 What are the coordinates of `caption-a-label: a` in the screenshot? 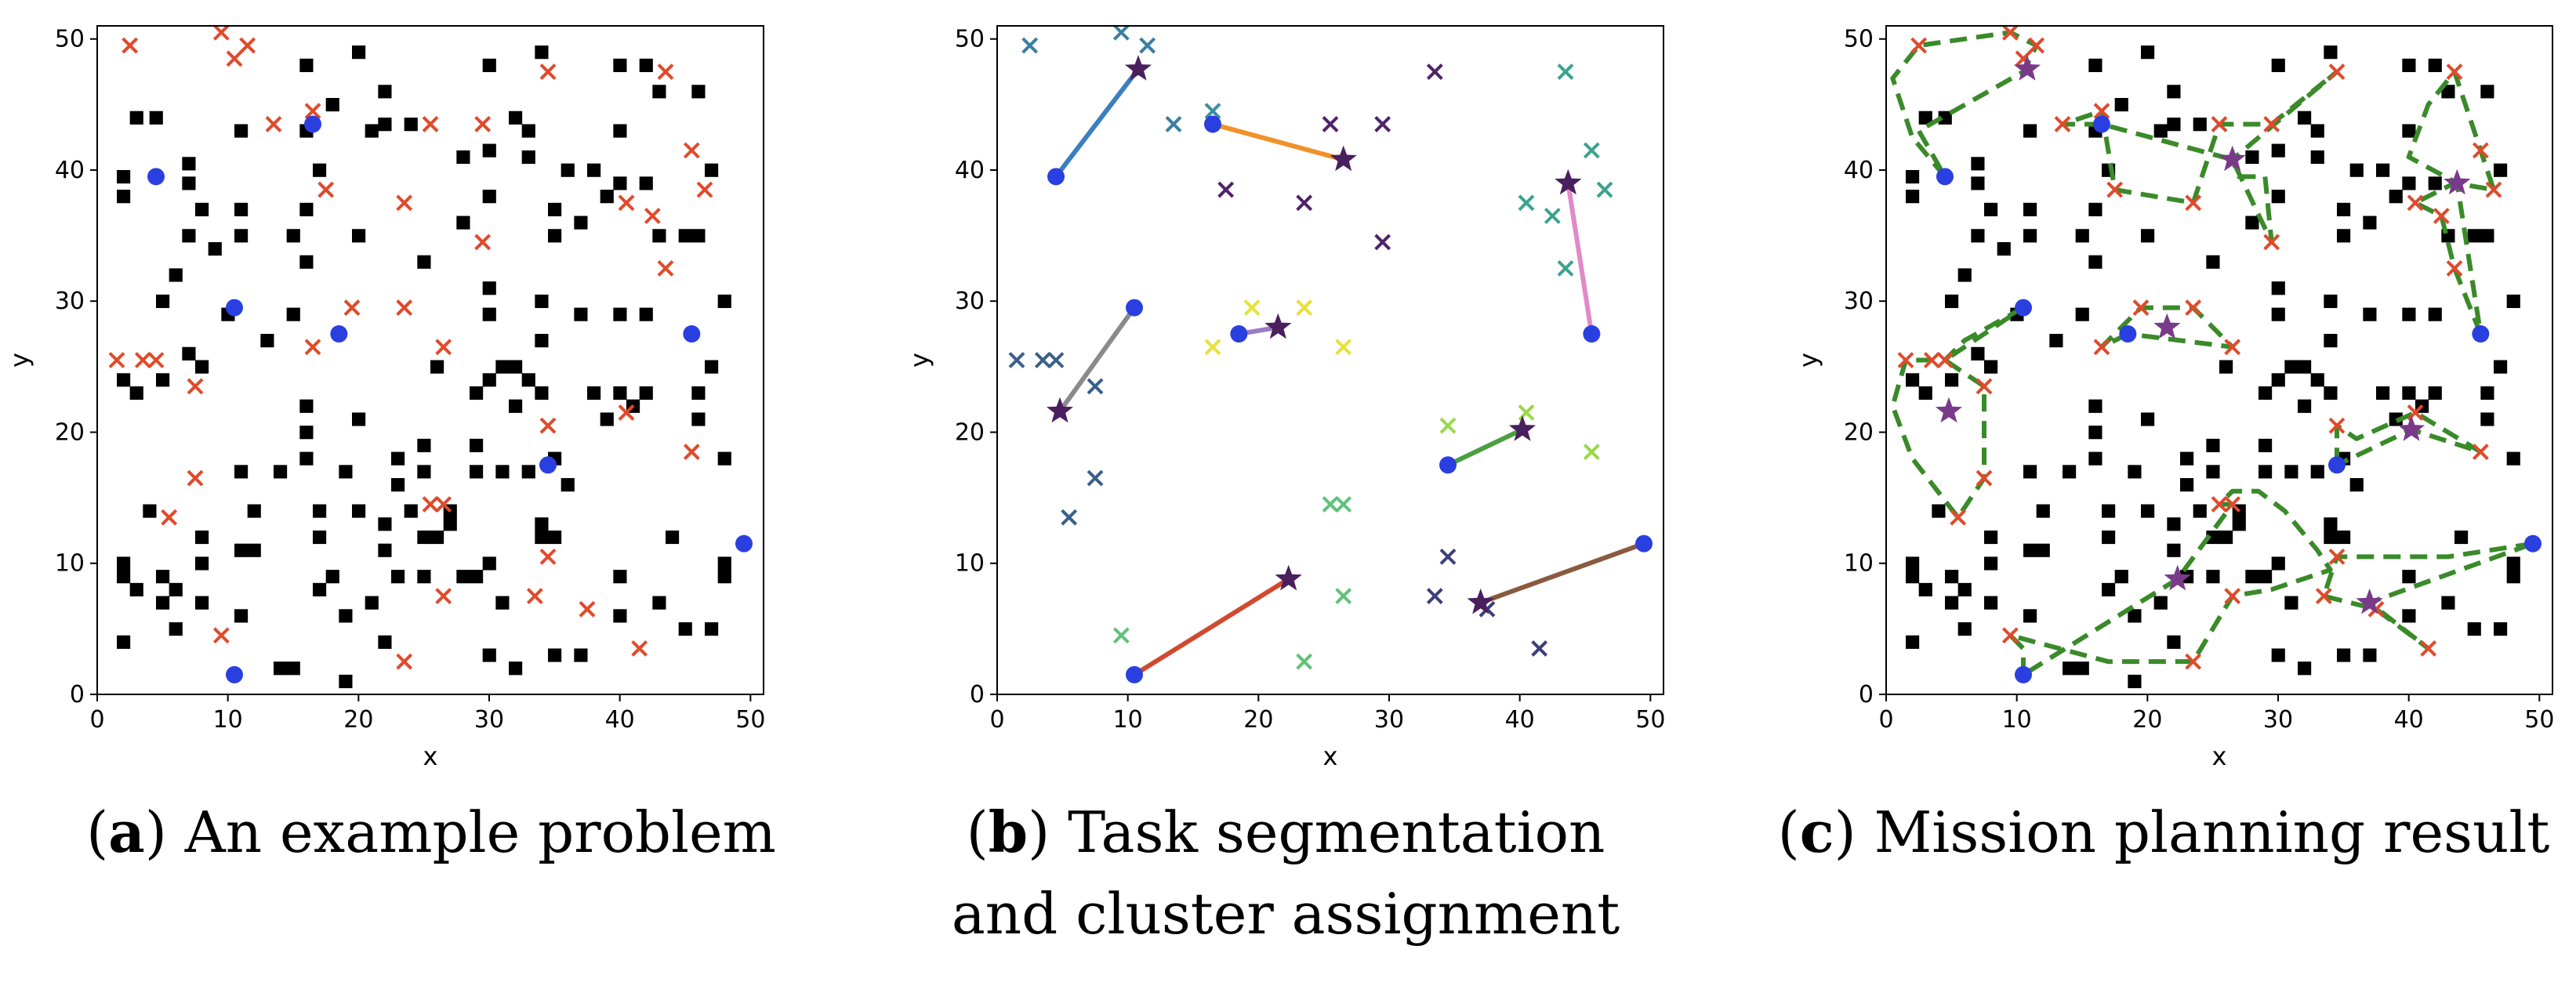 It's located at (127, 832).